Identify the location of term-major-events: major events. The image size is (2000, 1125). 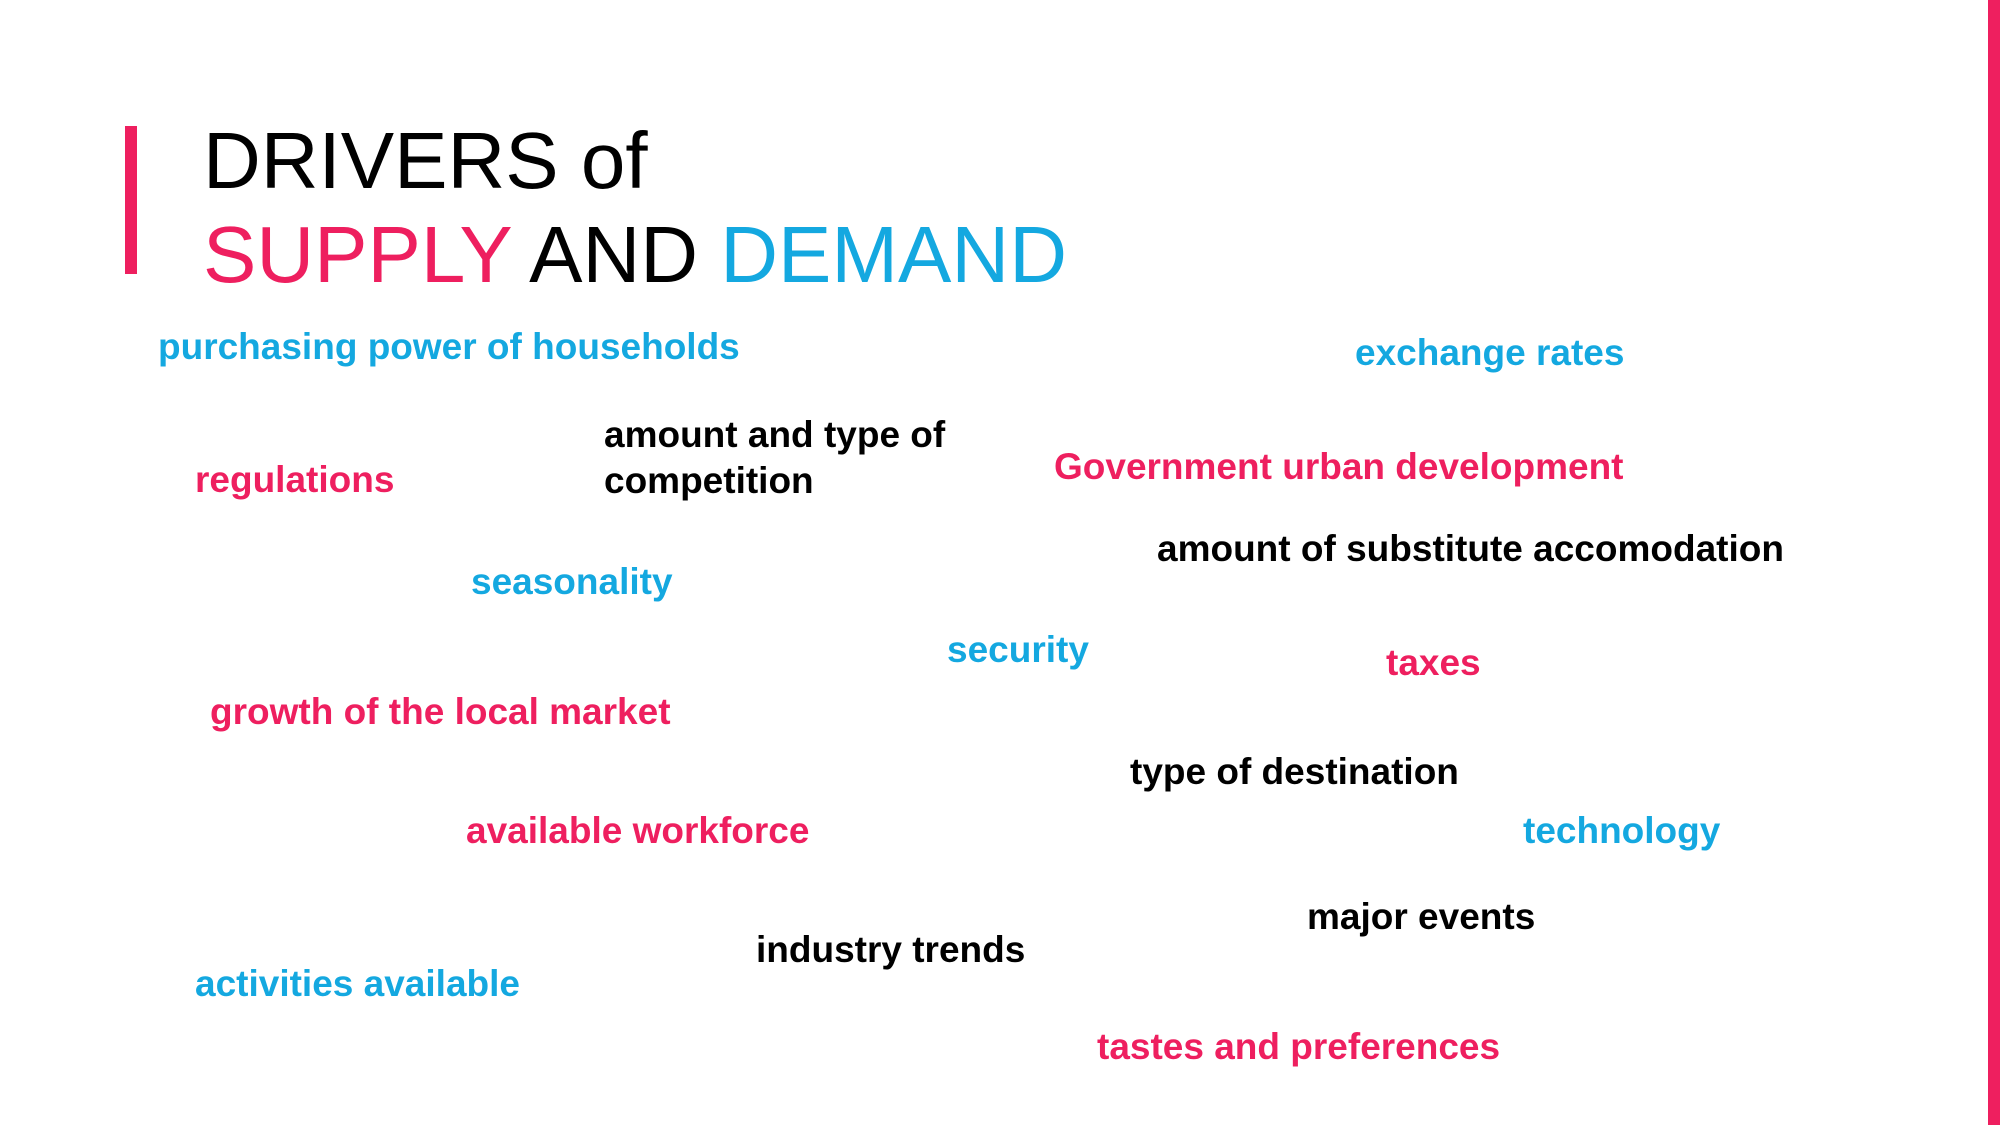
(1421, 916).